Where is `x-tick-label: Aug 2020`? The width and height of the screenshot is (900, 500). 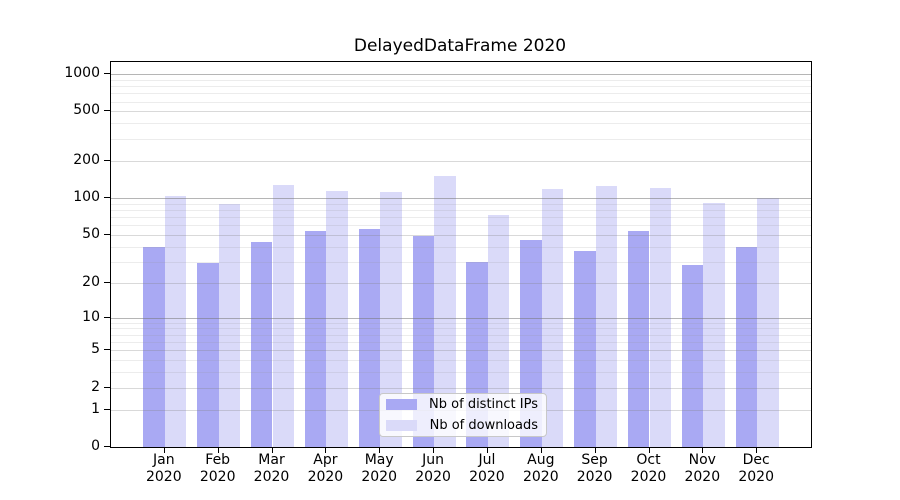 x-tick-label: Aug 2020 is located at coordinates (541, 469).